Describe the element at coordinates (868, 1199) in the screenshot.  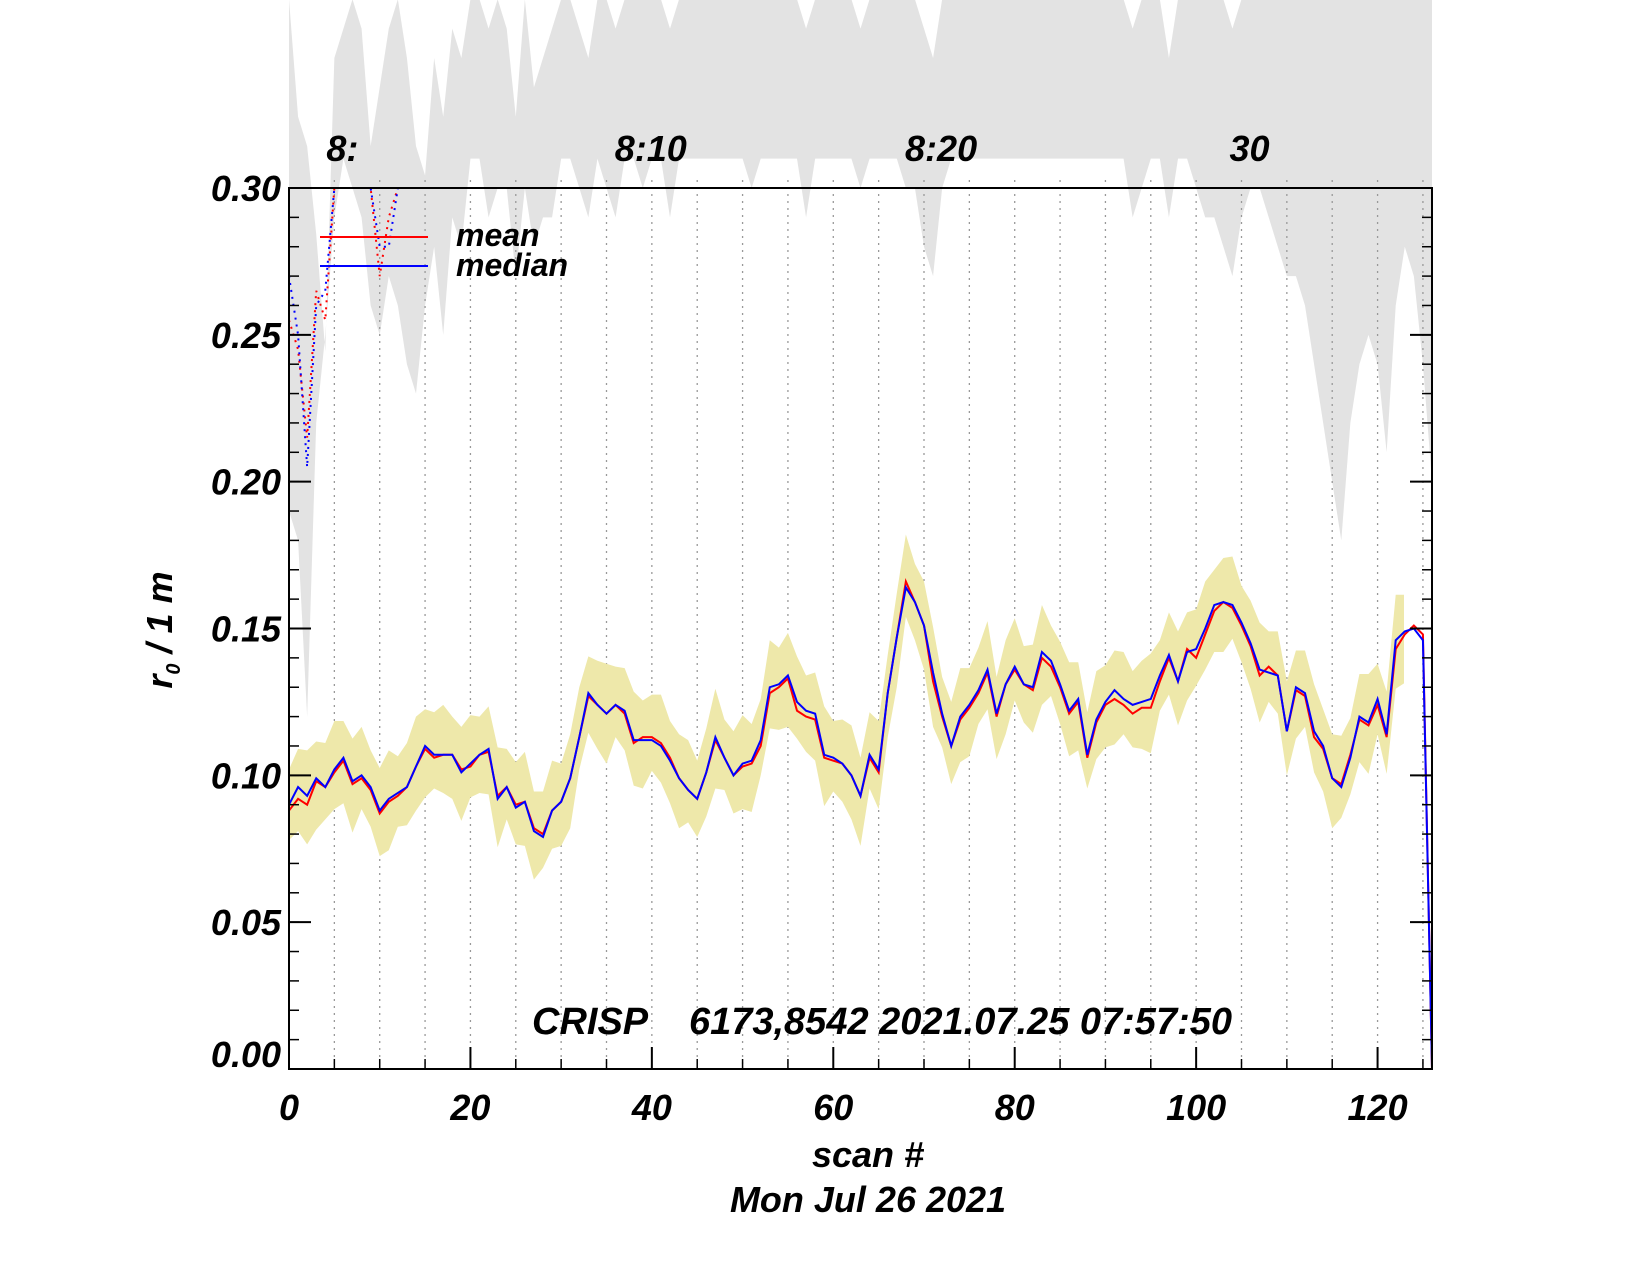
I see `x-axis-subtitle: Mon Jul 26 2021` at that location.